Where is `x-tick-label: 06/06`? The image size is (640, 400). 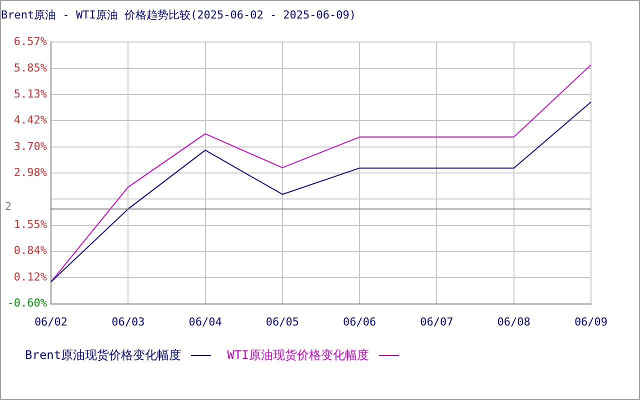 x-tick-label: 06/06 is located at coordinates (359, 321).